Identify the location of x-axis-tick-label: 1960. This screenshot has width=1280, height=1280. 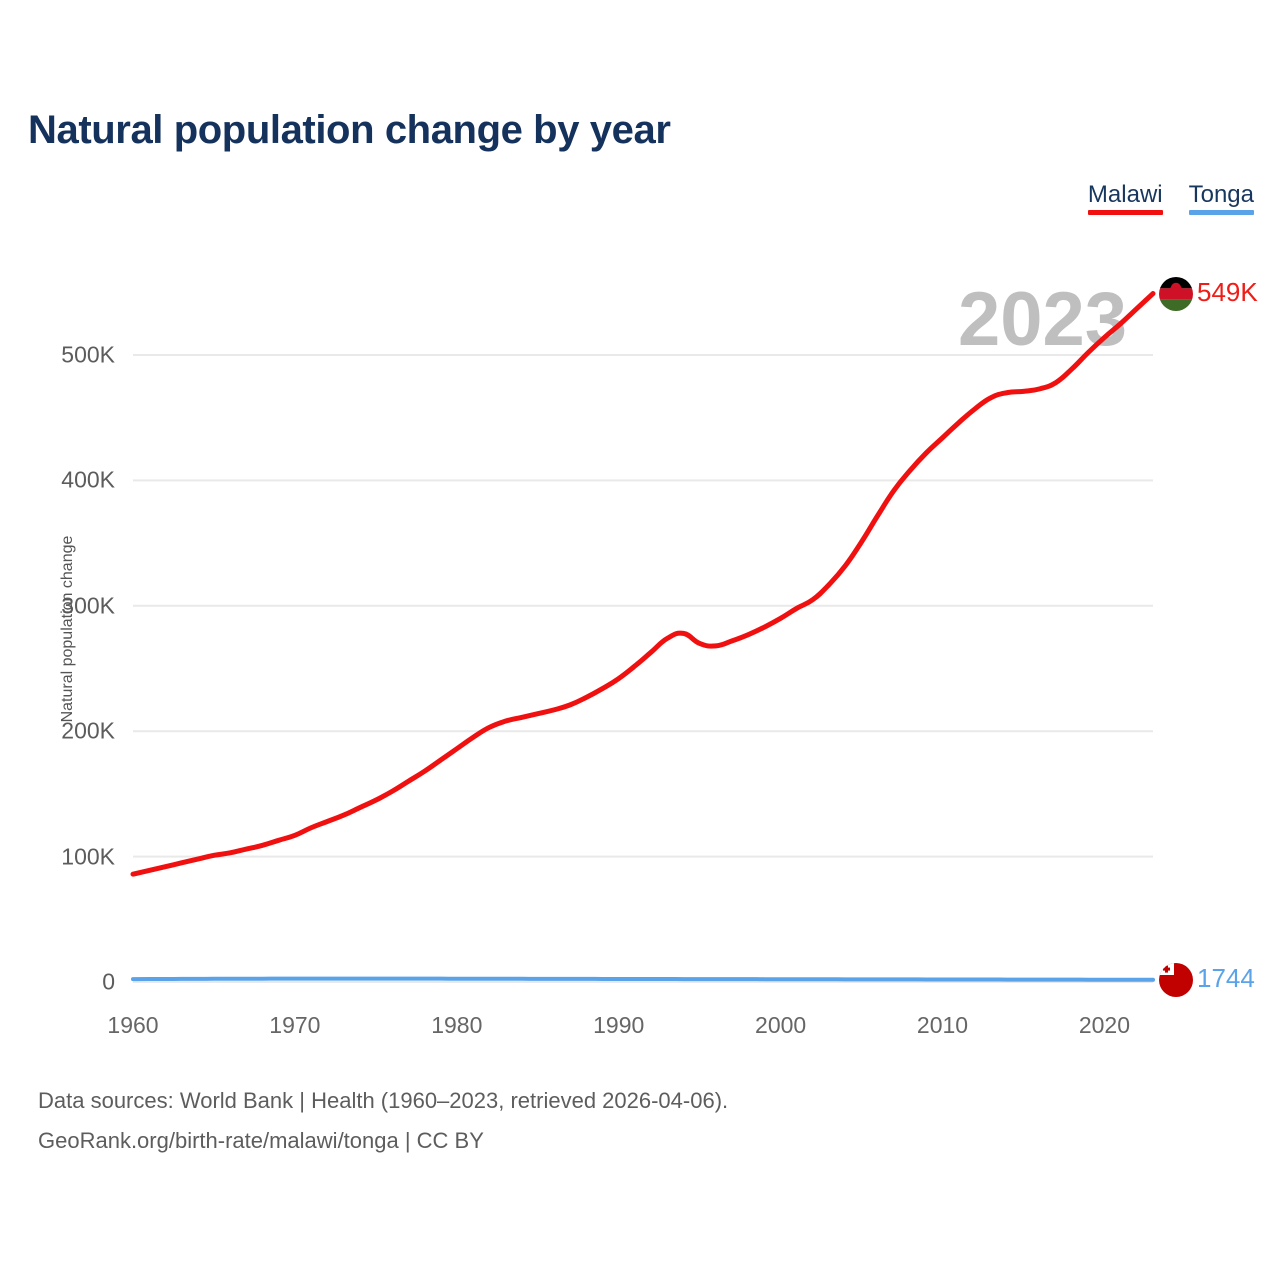
(133, 1025).